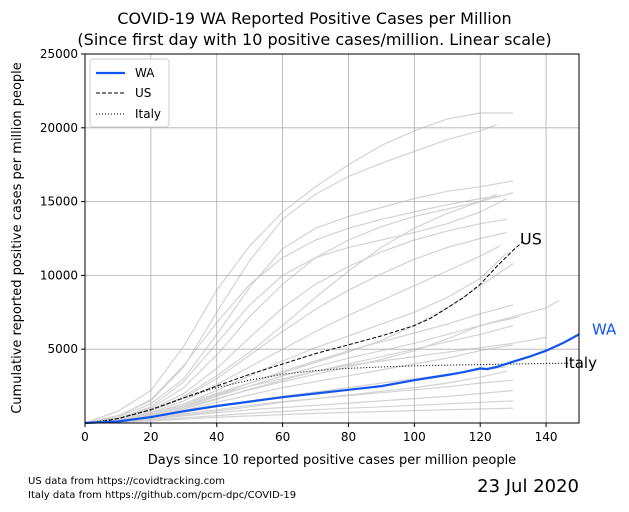 The image size is (629, 512). What do you see at coordinates (546, 437) in the screenshot?
I see `x-tick-label: 140` at bounding box center [546, 437].